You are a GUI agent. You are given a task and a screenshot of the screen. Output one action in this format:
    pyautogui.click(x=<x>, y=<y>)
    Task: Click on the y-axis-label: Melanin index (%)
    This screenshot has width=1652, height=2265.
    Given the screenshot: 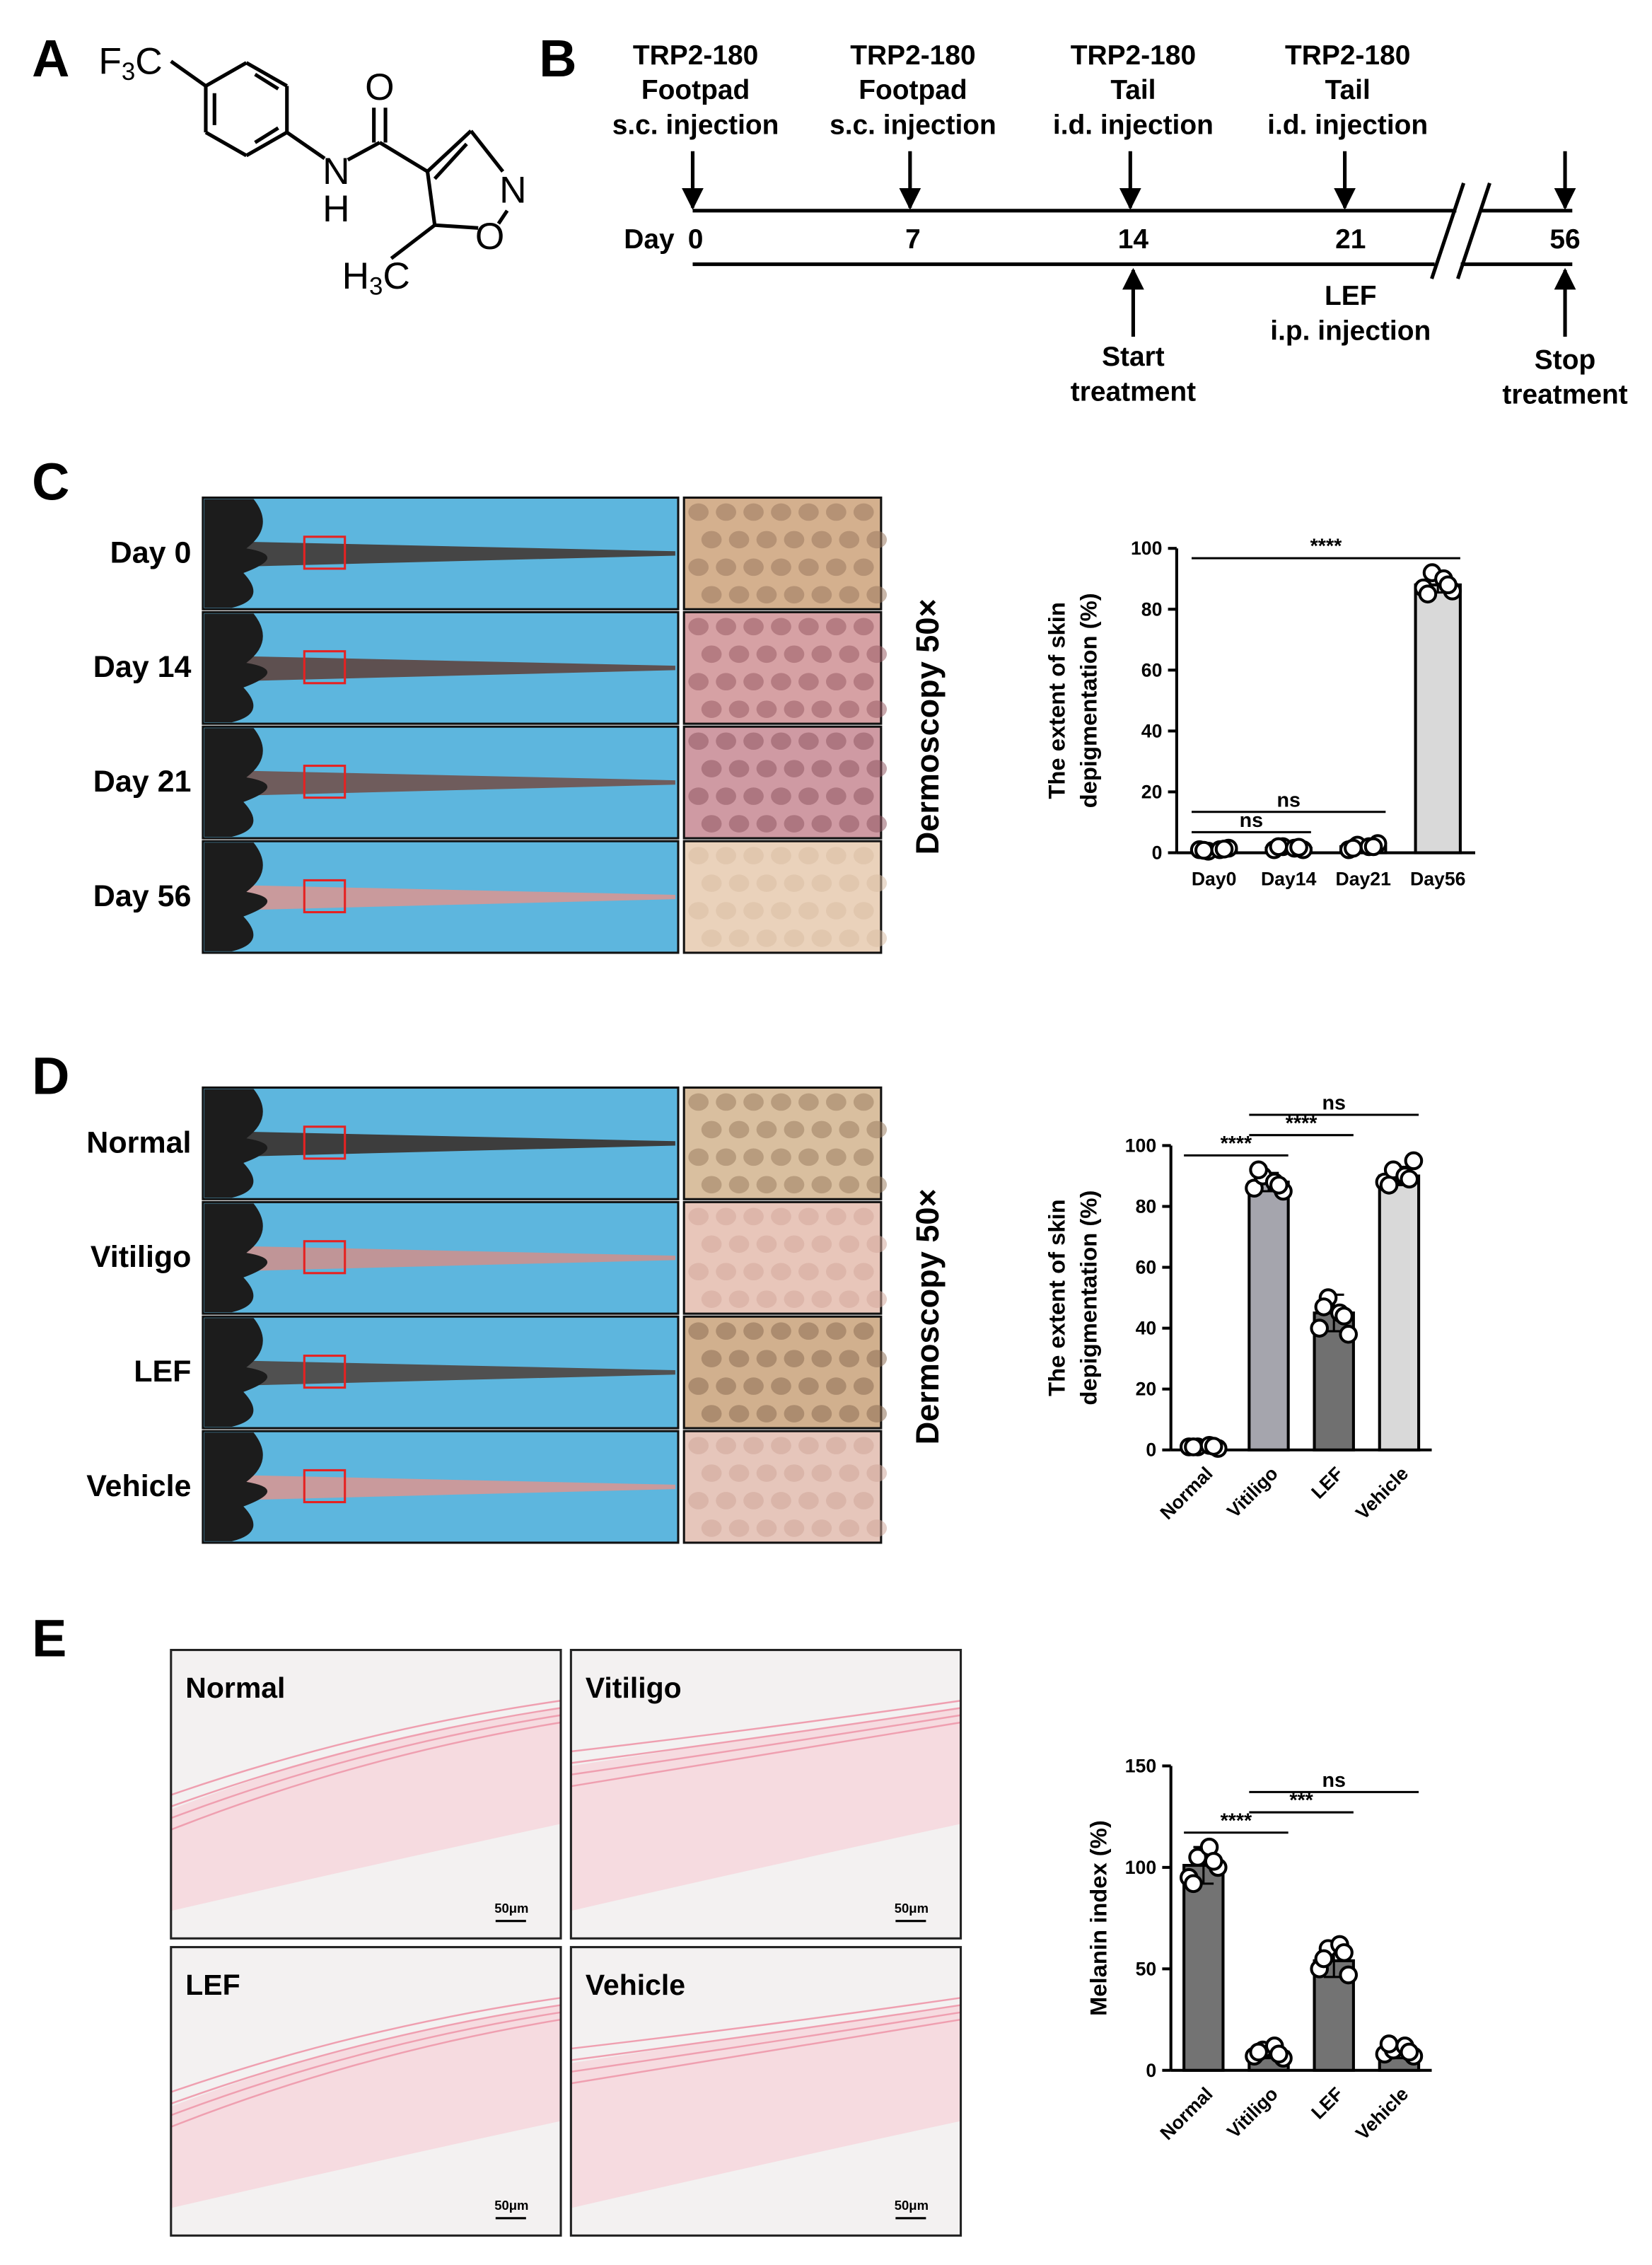 What is the action you would take?
    pyautogui.click(x=1099, y=1918)
    